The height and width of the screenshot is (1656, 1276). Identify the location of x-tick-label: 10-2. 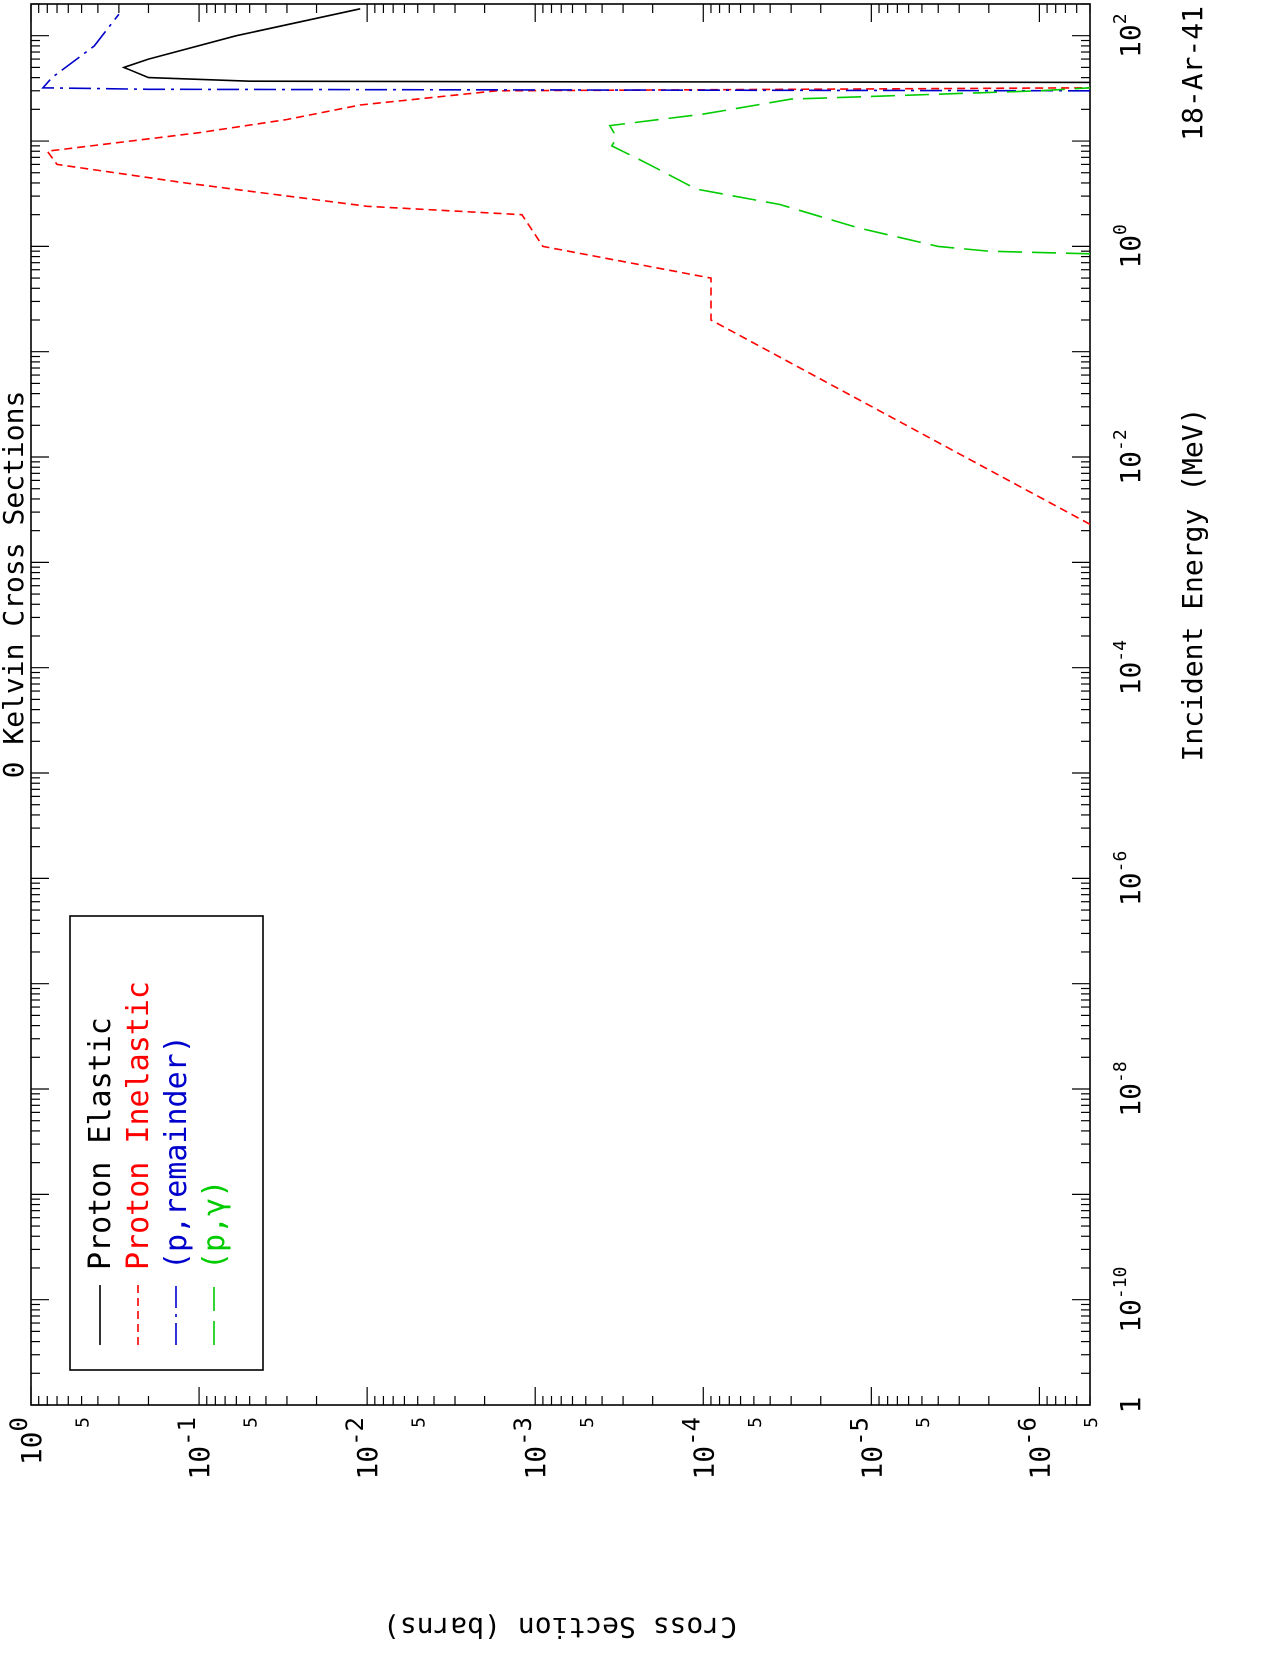
(1128, 456).